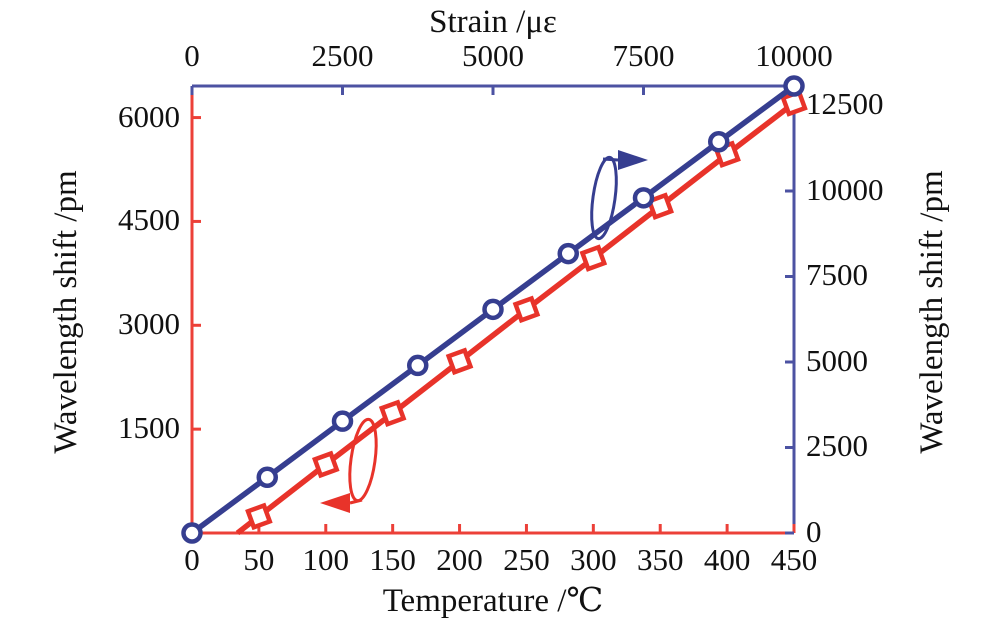 The height and width of the screenshot is (630, 1000). I want to click on top-axis-tick-label: 2500, so click(342, 55).